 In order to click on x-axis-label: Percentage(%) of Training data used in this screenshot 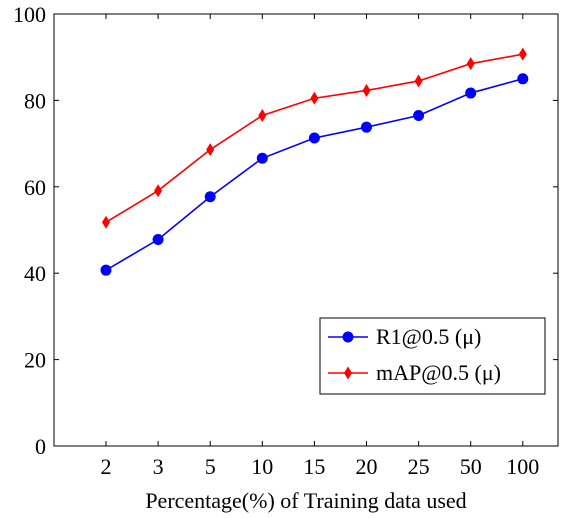, I will do `click(305, 500)`.